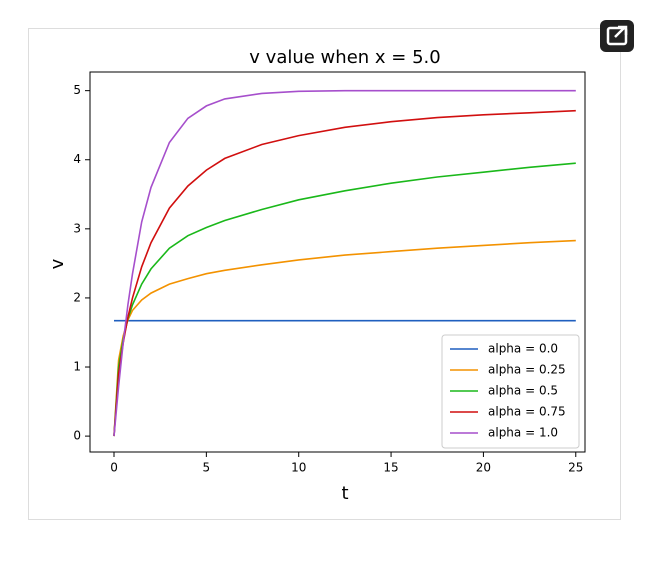  I want to click on legend-label: alpha = 0.25, so click(527, 370).